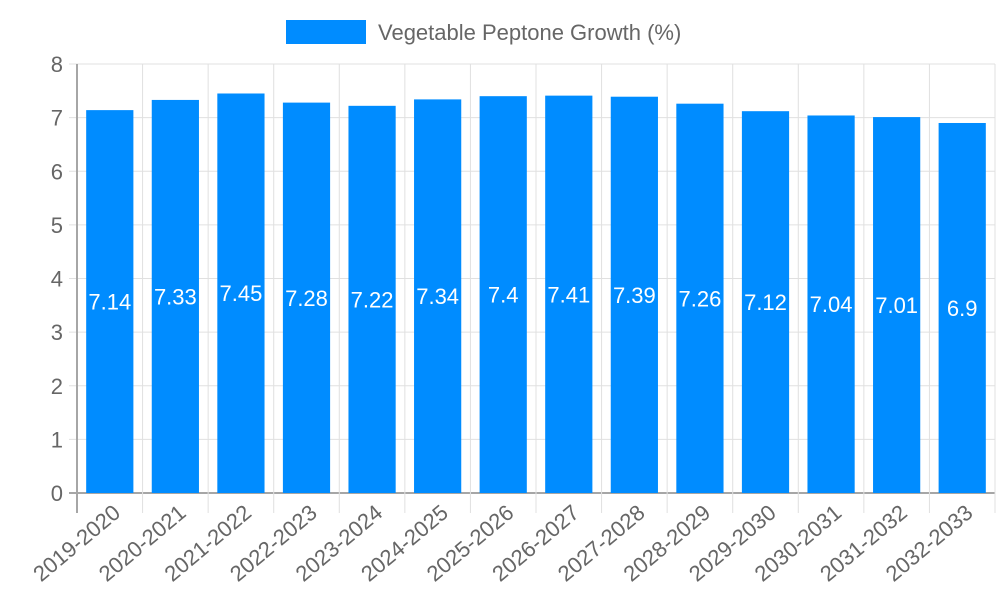  Describe the element at coordinates (529, 32) in the screenshot. I see `legend-label: Vegetable Peptone Growth (%)` at that location.